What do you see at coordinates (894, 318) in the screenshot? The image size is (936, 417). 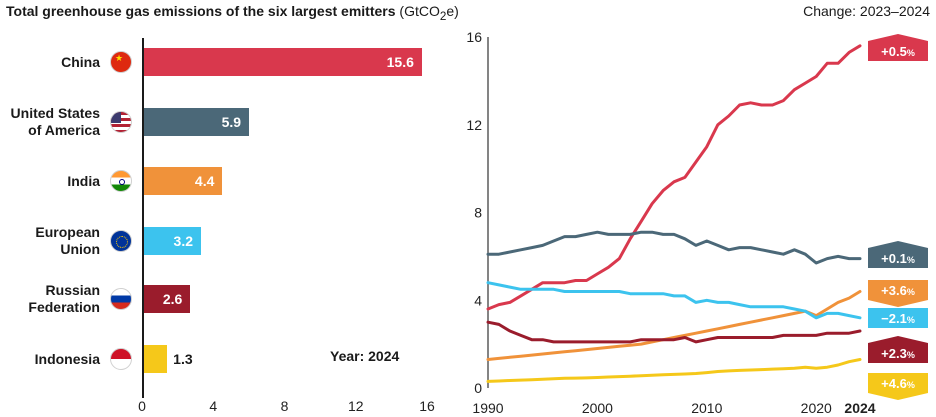 I see `change-value: −2.1` at bounding box center [894, 318].